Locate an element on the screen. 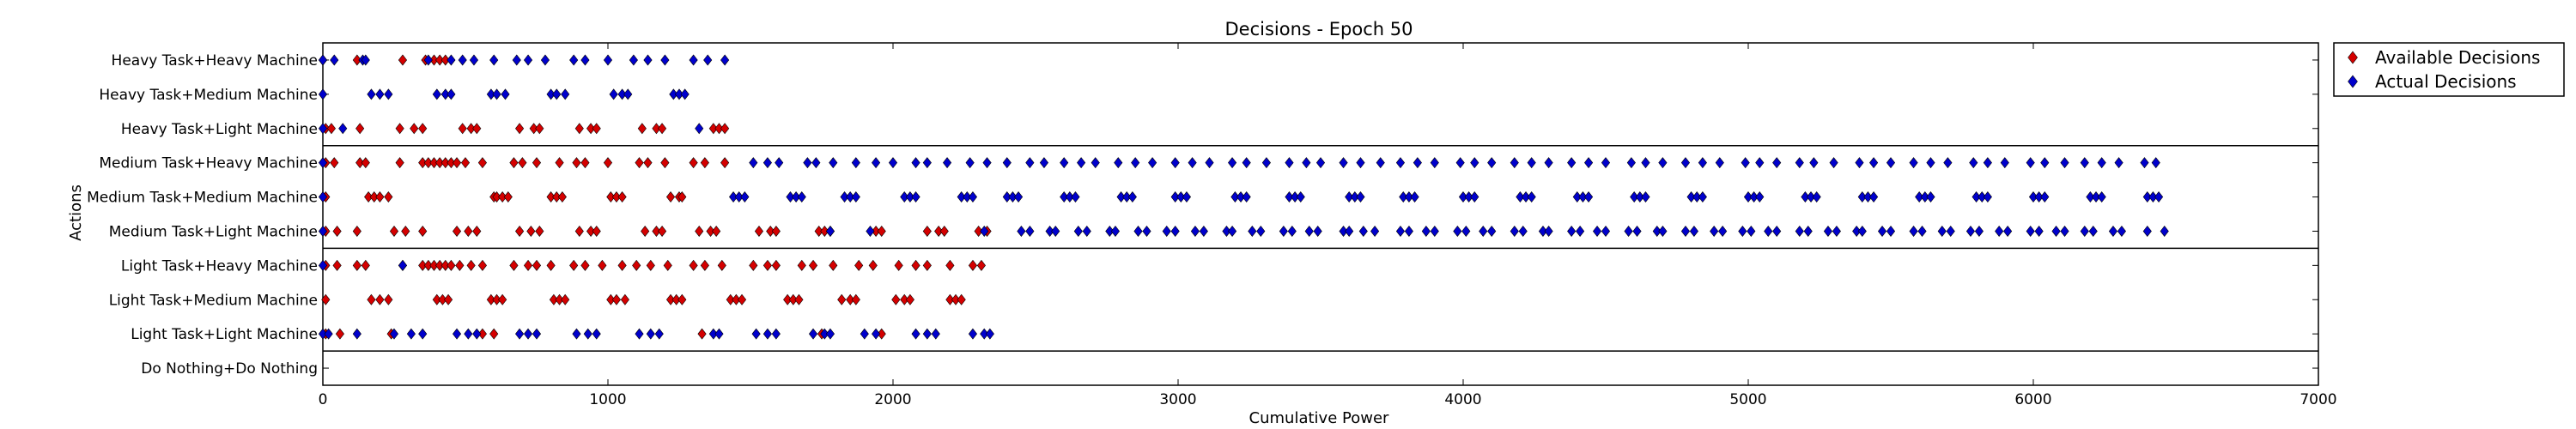 The width and height of the screenshot is (2576, 429). y-tick-label: Heavy Task+Heavy Machine is located at coordinates (215, 60).